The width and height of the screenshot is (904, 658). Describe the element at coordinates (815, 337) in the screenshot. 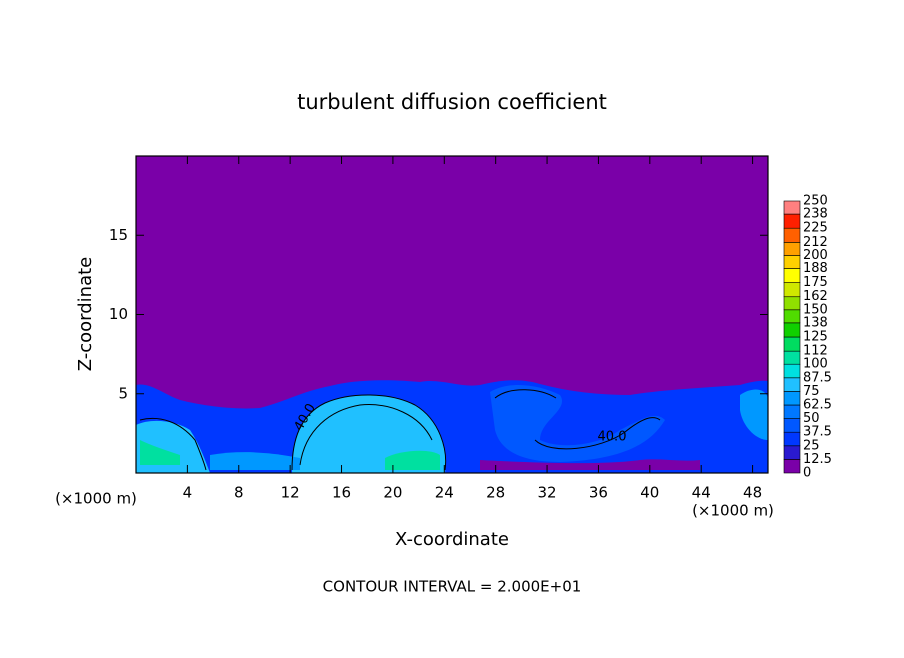

I see `colorbar-label: 125` at that location.